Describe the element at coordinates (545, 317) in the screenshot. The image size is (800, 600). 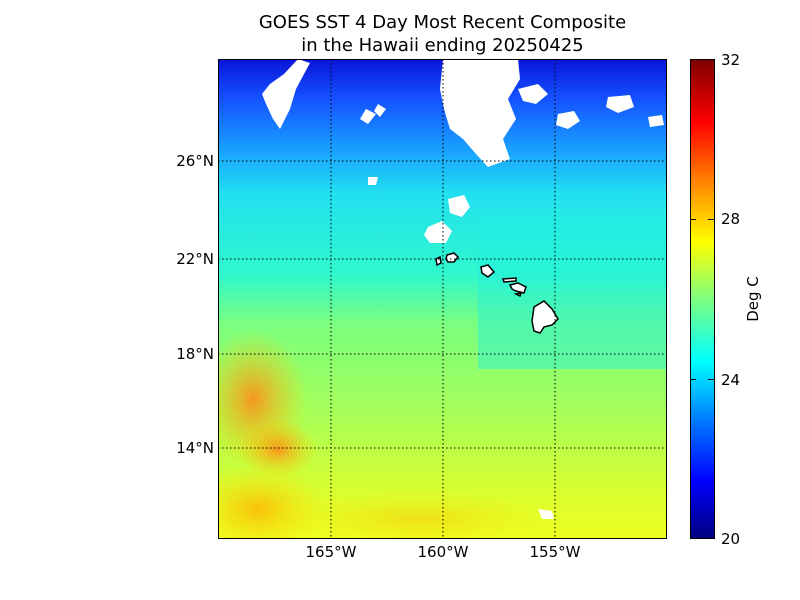
I see `island-hawaii` at that location.